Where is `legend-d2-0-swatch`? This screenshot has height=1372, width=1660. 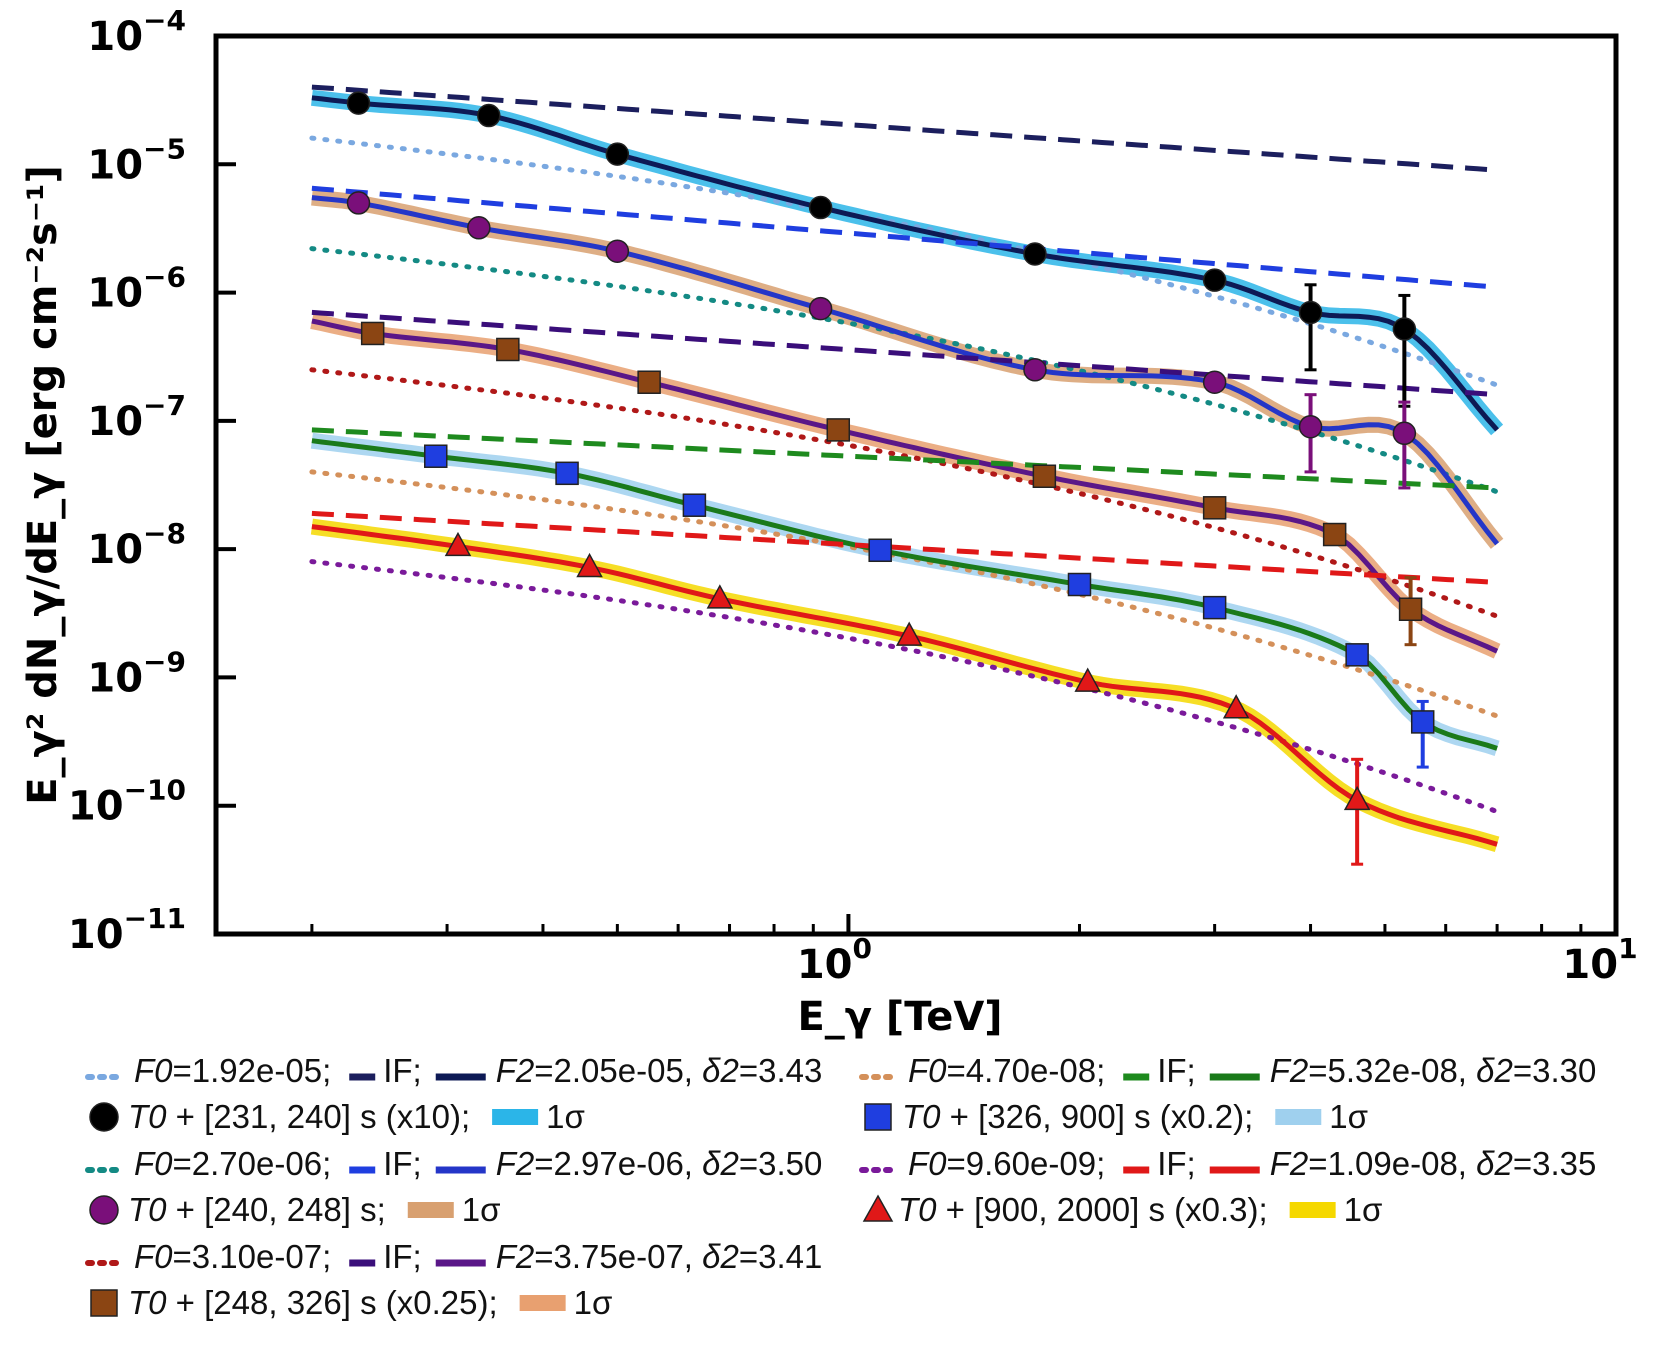
legend-d2-0-swatch is located at coordinates (878, 1117).